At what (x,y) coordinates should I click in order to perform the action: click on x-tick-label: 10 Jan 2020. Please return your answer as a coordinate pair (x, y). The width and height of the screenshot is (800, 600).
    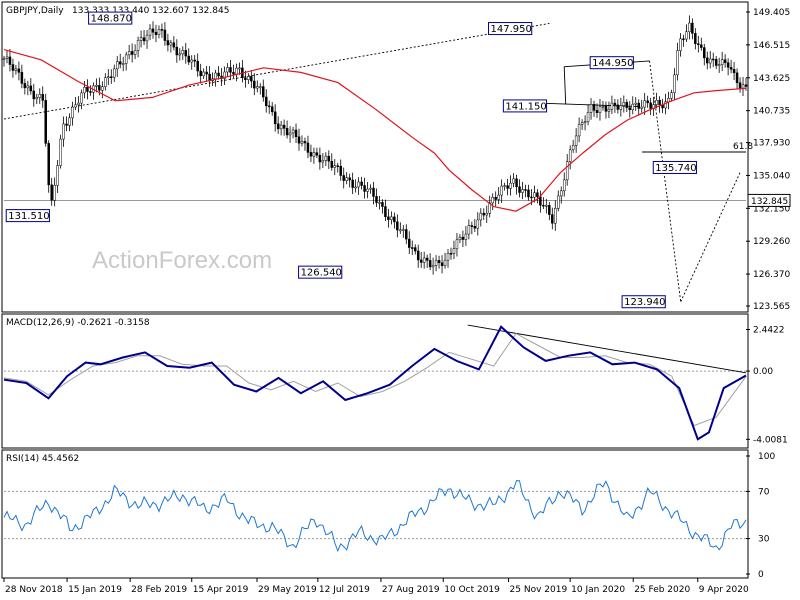
    Looking at the image, I should click on (598, 590).